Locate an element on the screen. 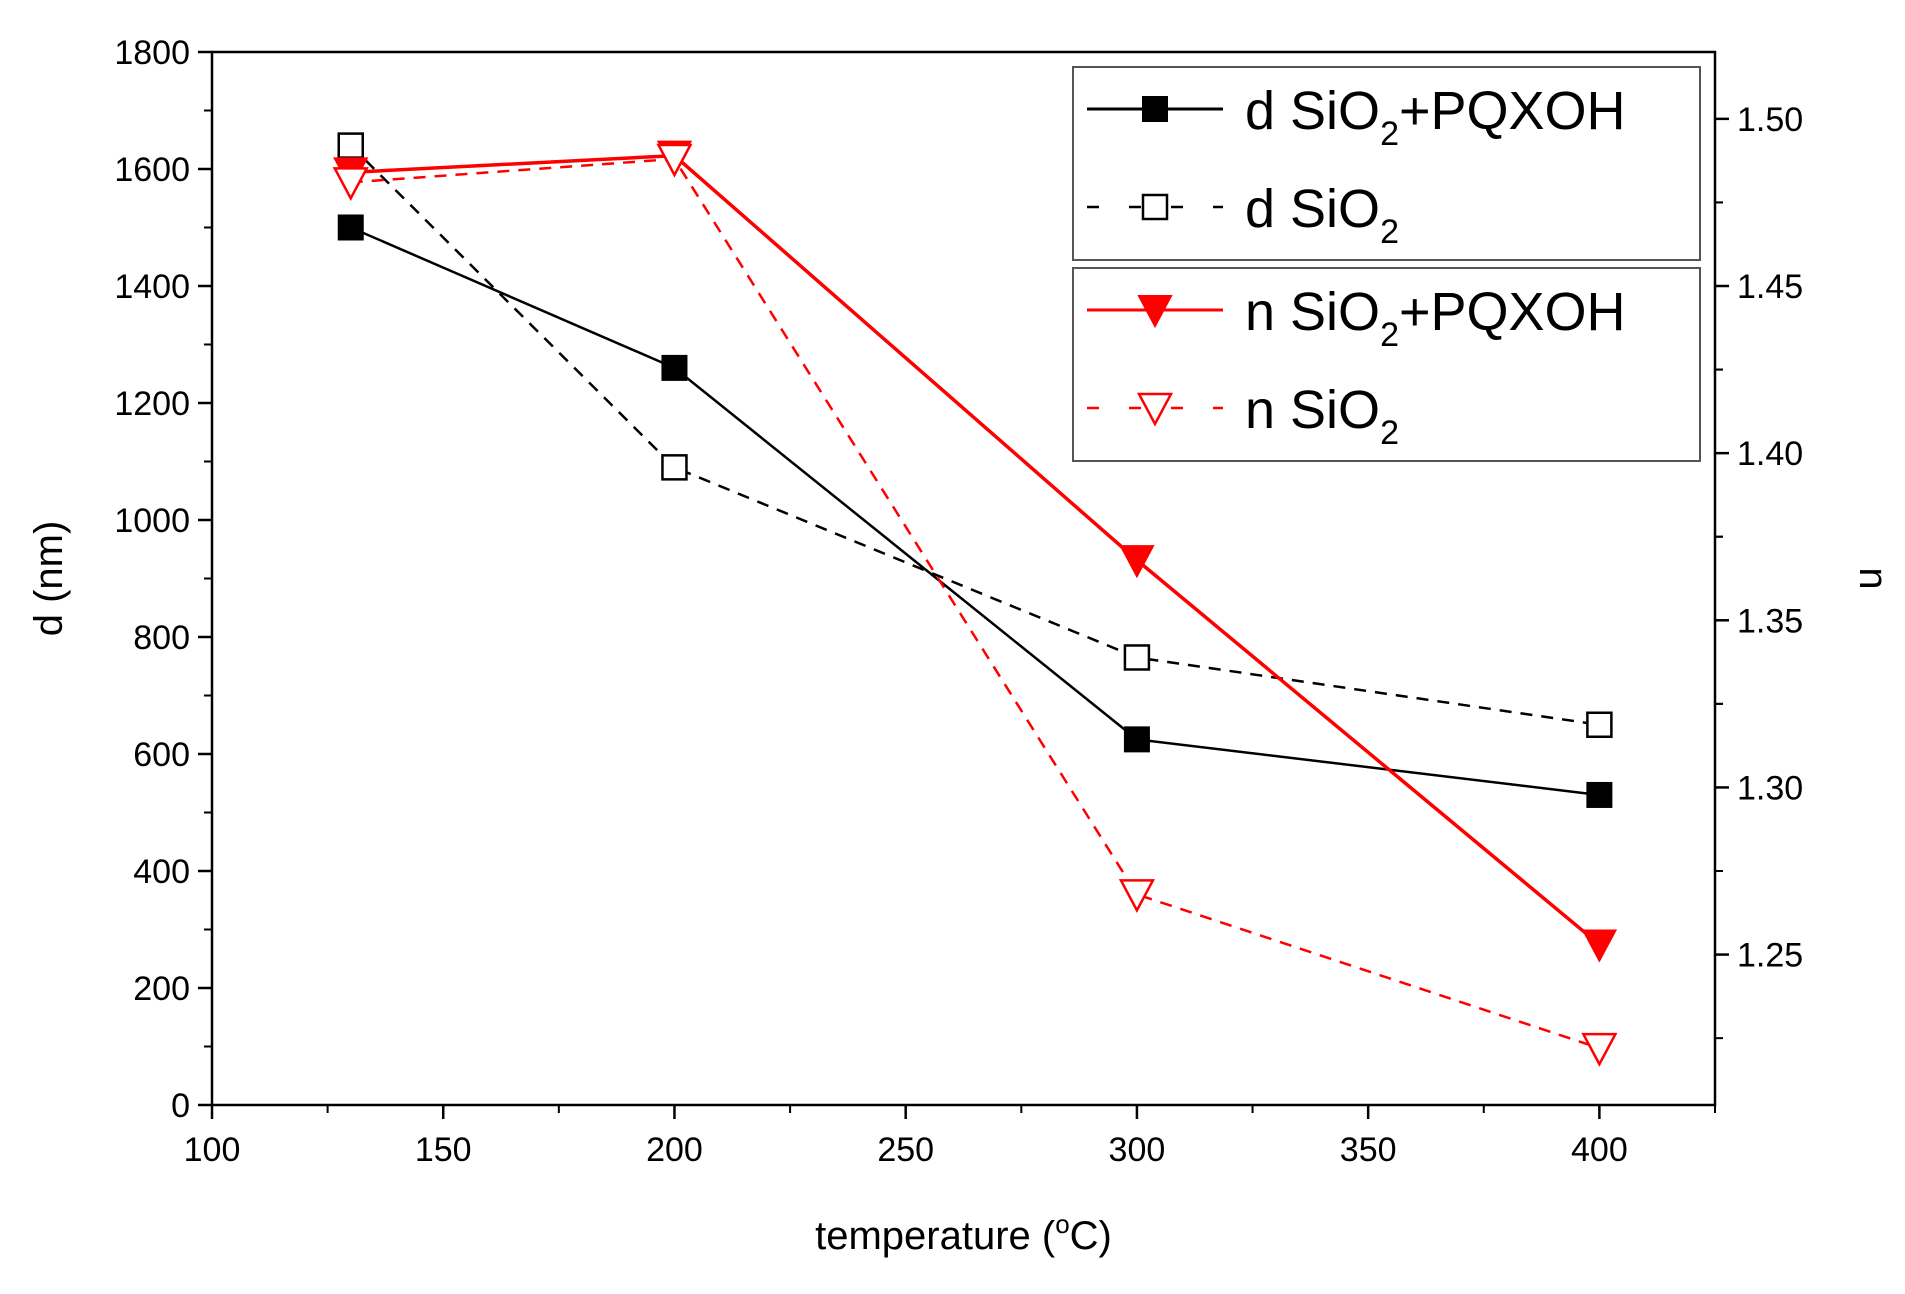  x-tick-label: 300 is located at coordinates (1137, 1150).